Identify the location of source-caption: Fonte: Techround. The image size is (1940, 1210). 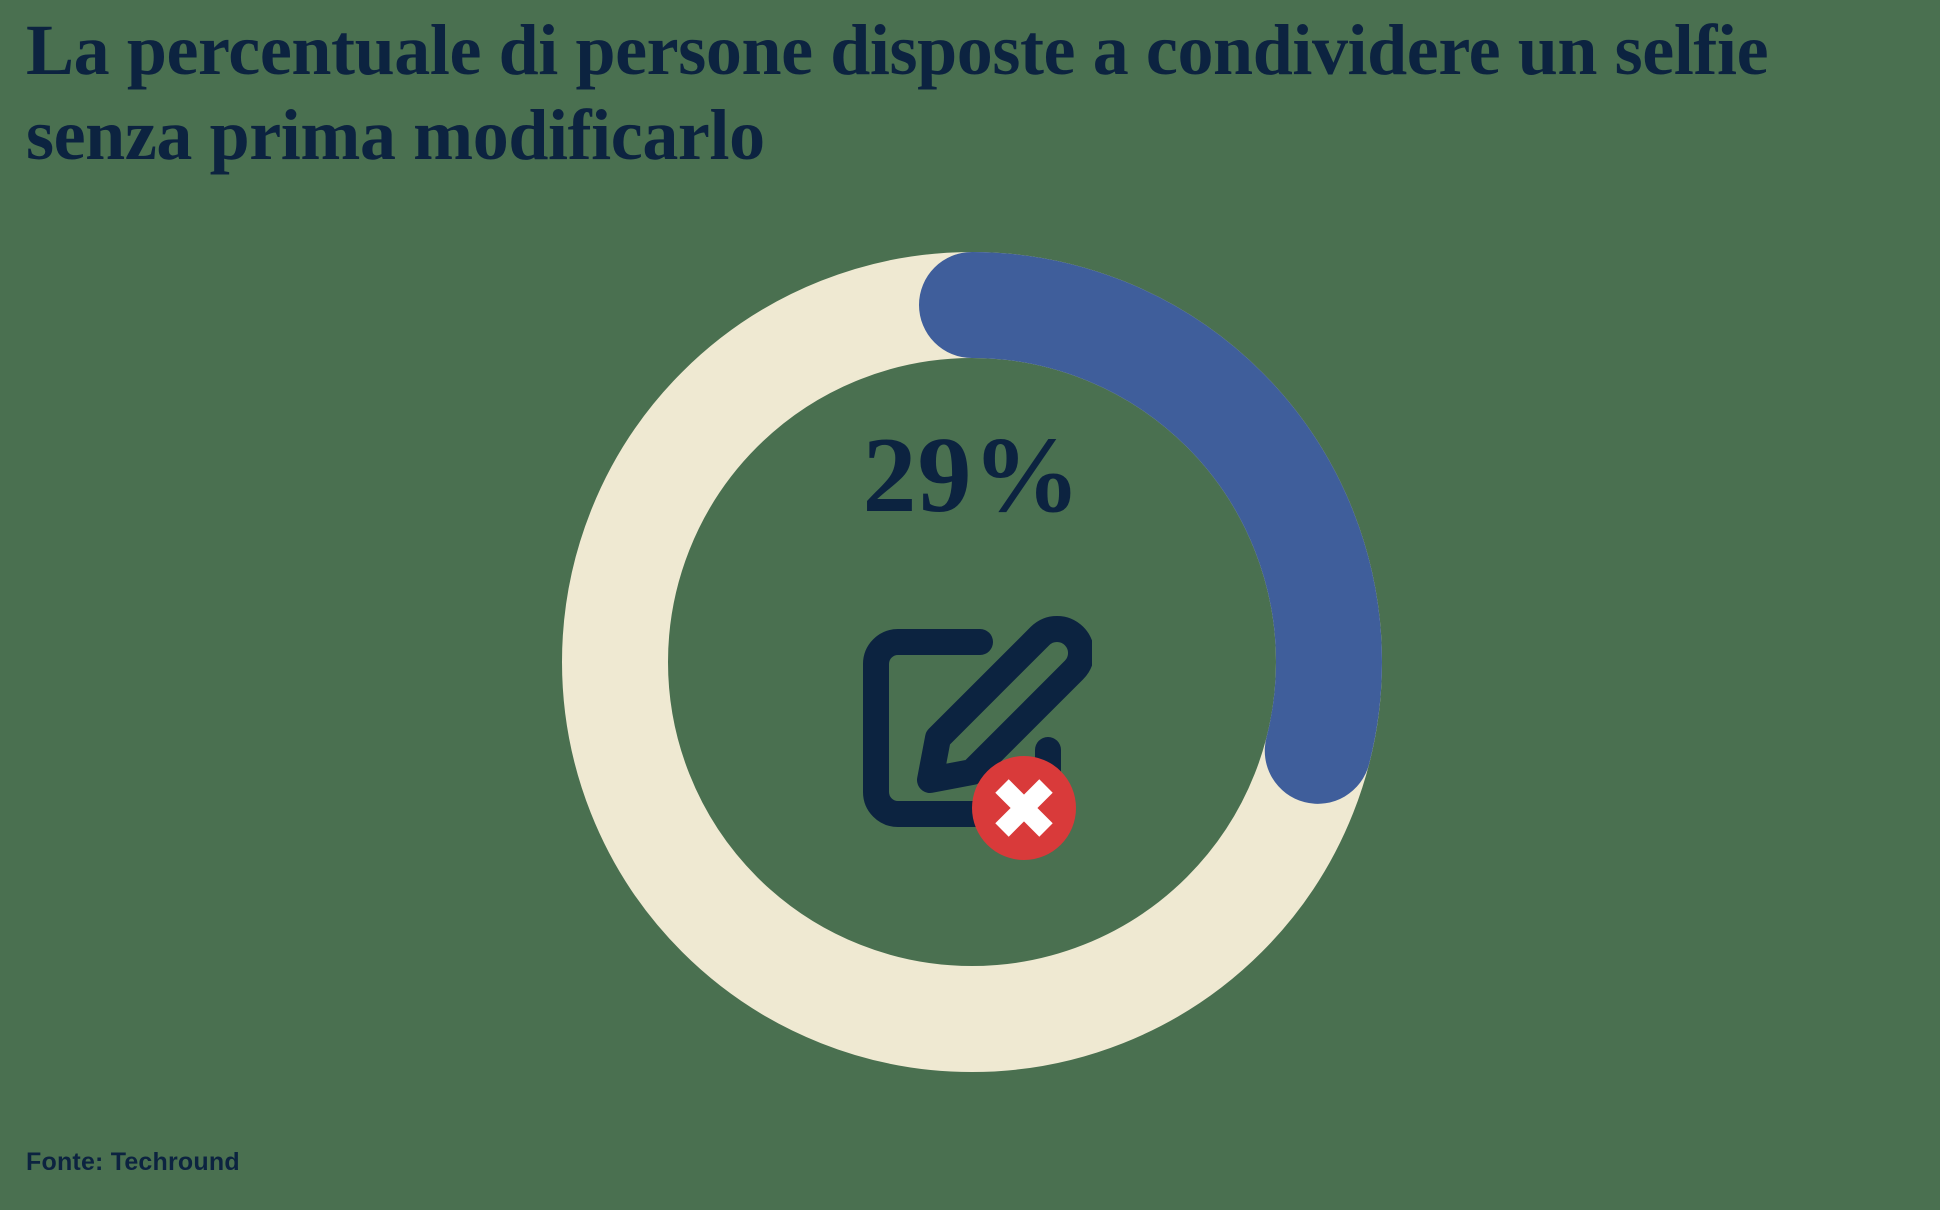
(133, 1162).